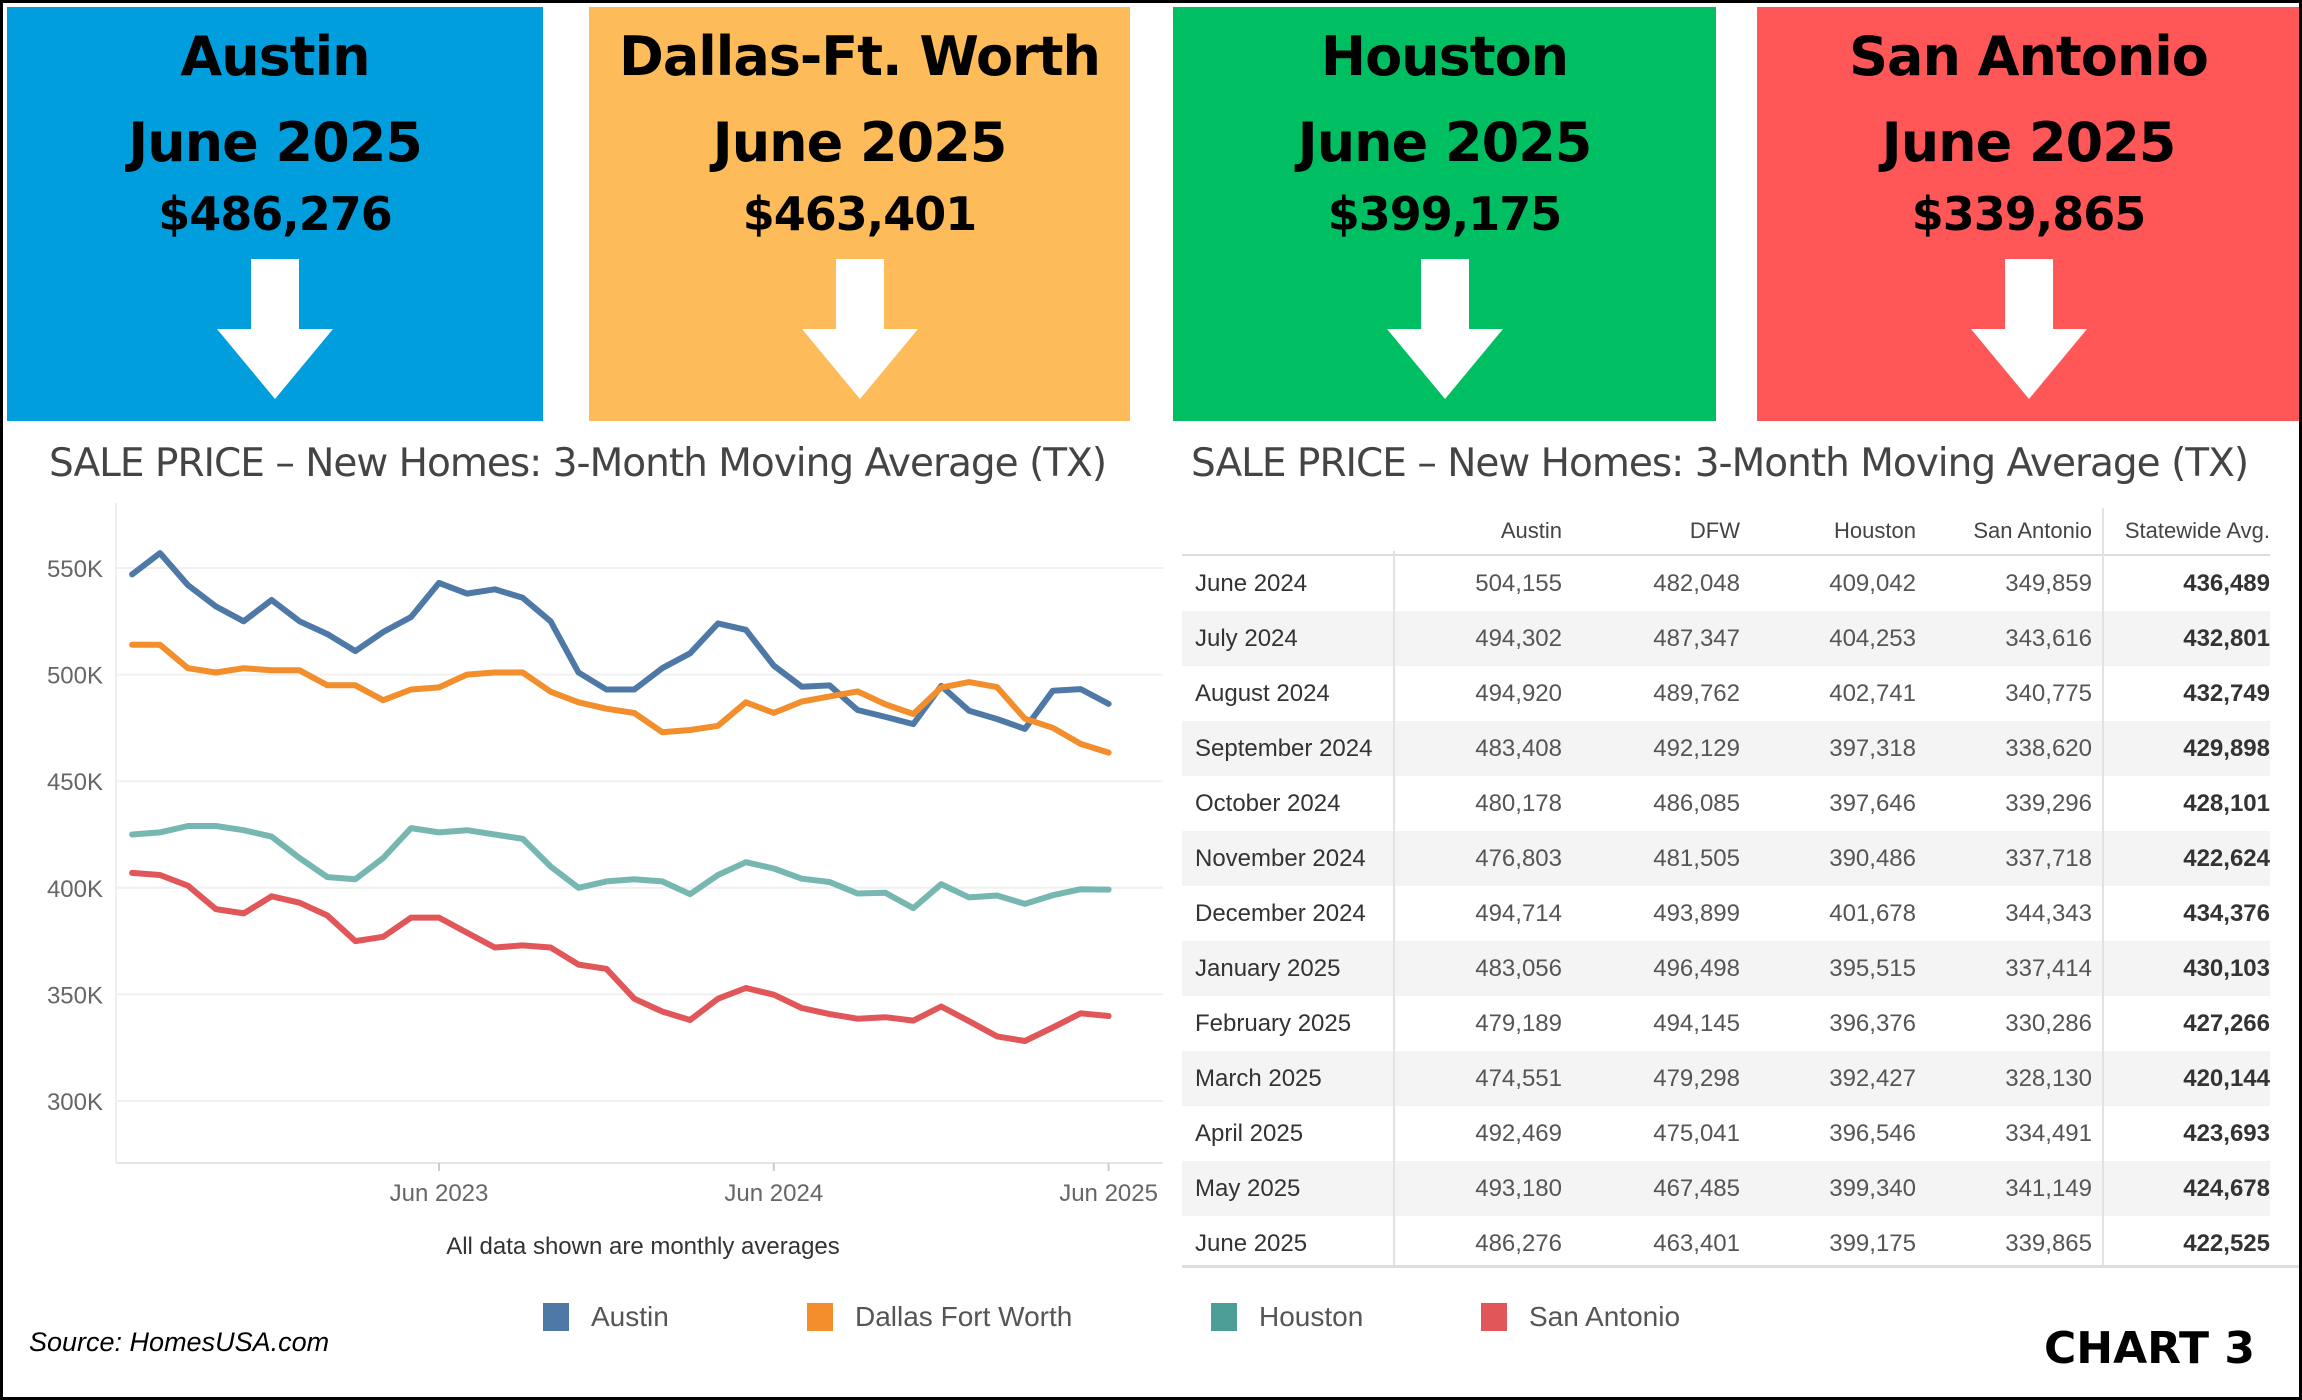 This screenshot has height=1400, width=2302. What do you see at coordinates (1872, 913) in the screenshot?
I see `table-cell: 401,678` at bounding box center [1872, 913].